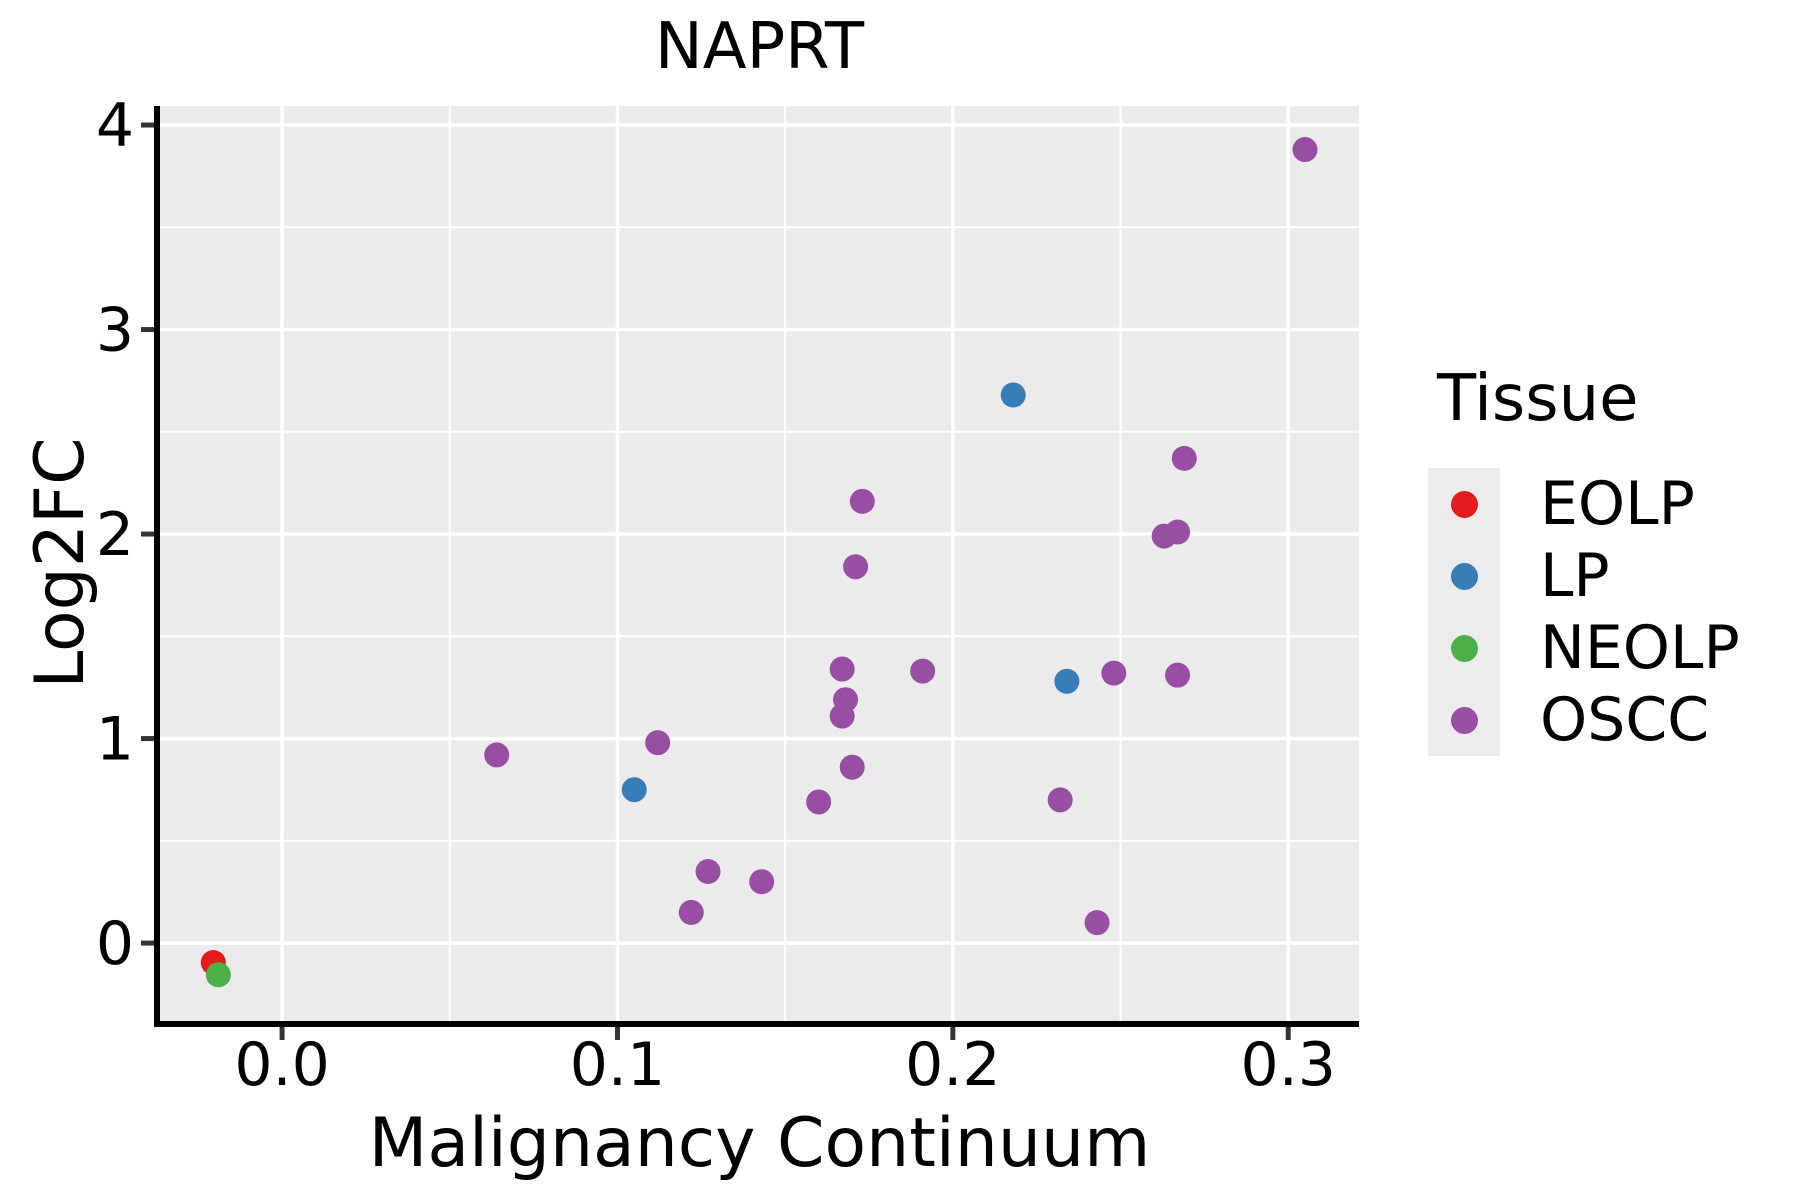 This screenshot has width=1800, height=1200. I want to click on y-tick-label: 3, so click(115, 331).